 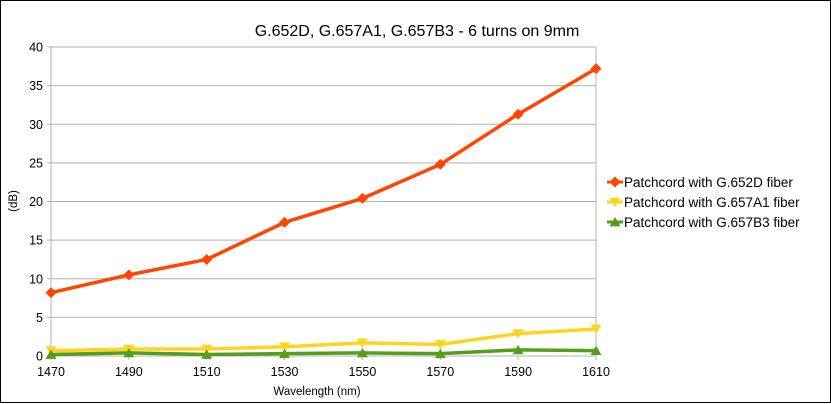 What do you see at coordinates (129, 372) in the screenshot?
I see `x-tick-label-1490: 1490` at bounding box center [129, 372].